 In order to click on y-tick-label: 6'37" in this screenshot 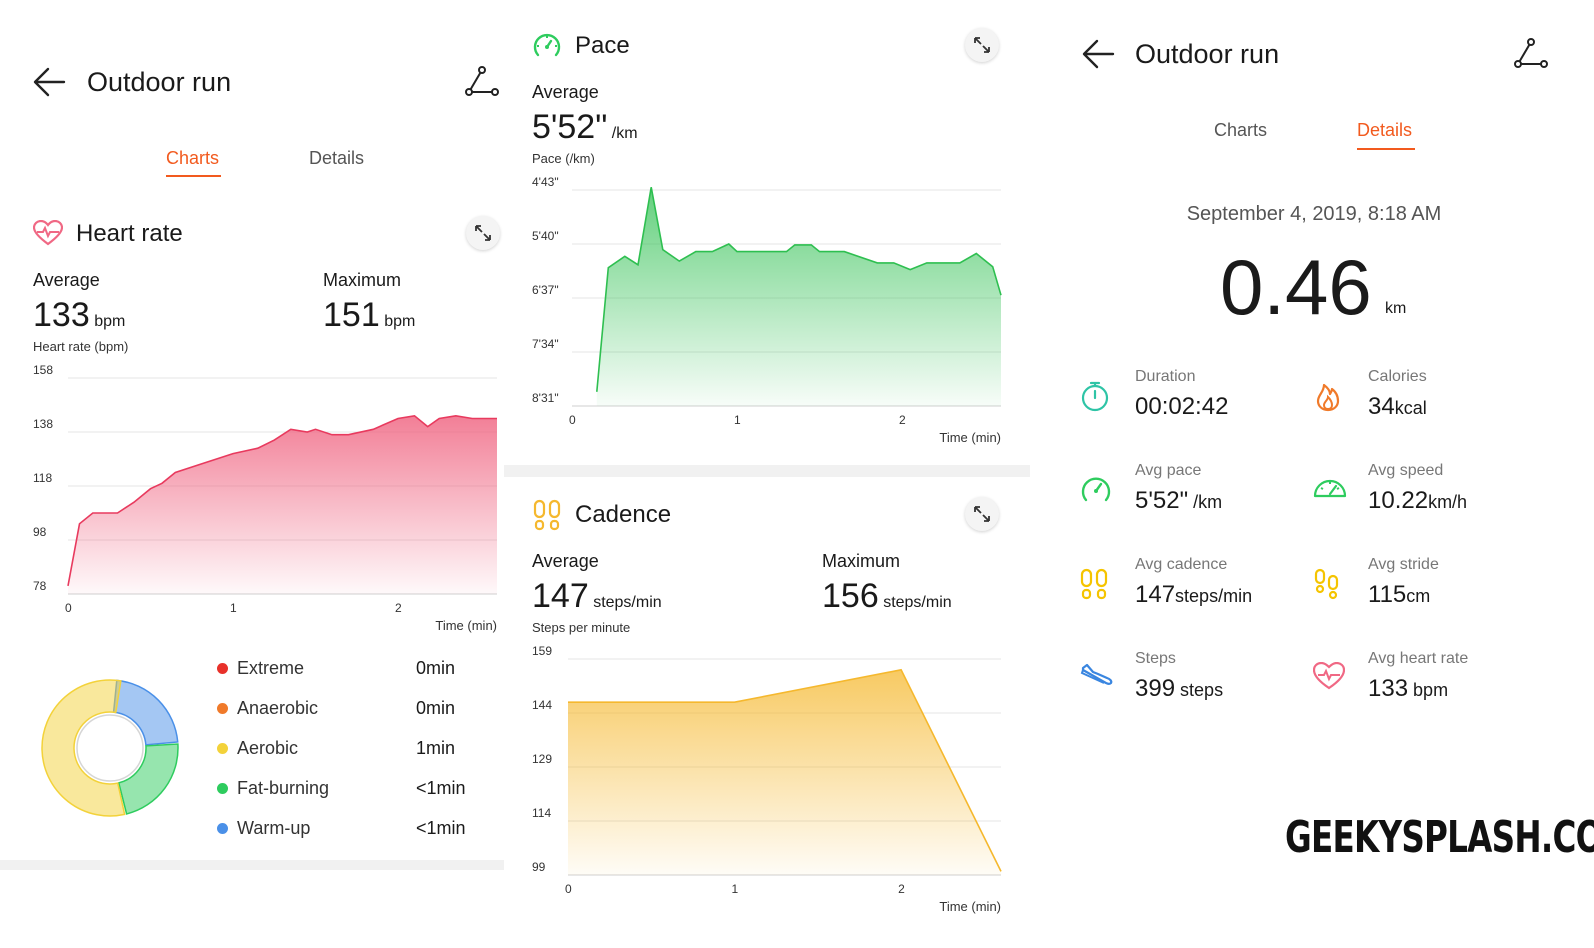, I will do `click(545, 290)`.